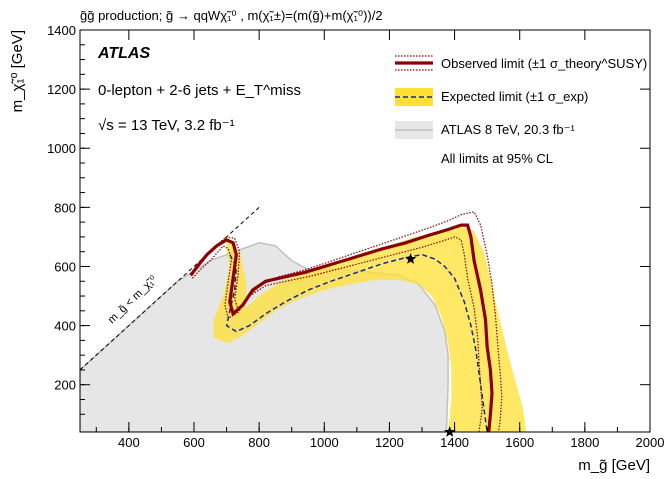 Image resolution: width=665 pixels, height=479 pixels. Describe the element at coordinates (166, 125) in the screenshot. I see `energy-label: √s = 13 TeV, 3.2 fb⁻¹` at that location.